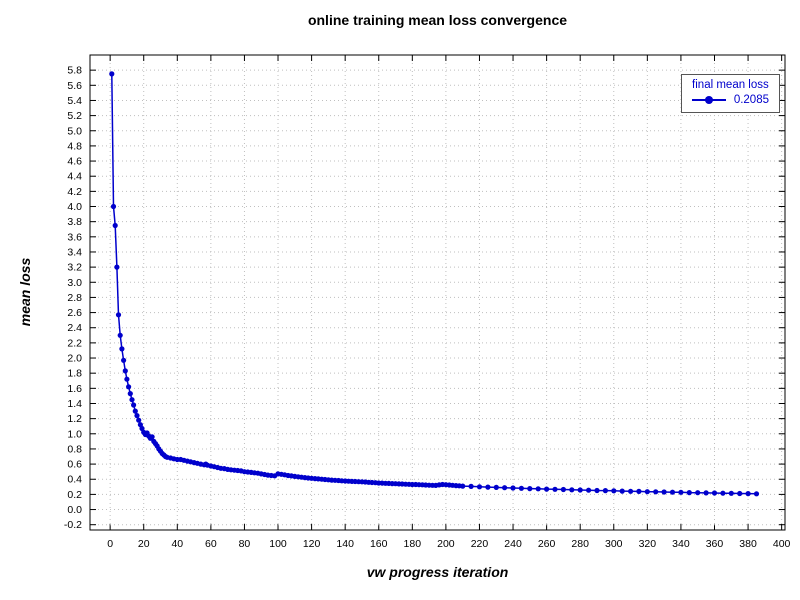  What do you see at coordinates (413, 544) in the screenshot?
I see `svg-text: 180` at bounding box center [413, 544].